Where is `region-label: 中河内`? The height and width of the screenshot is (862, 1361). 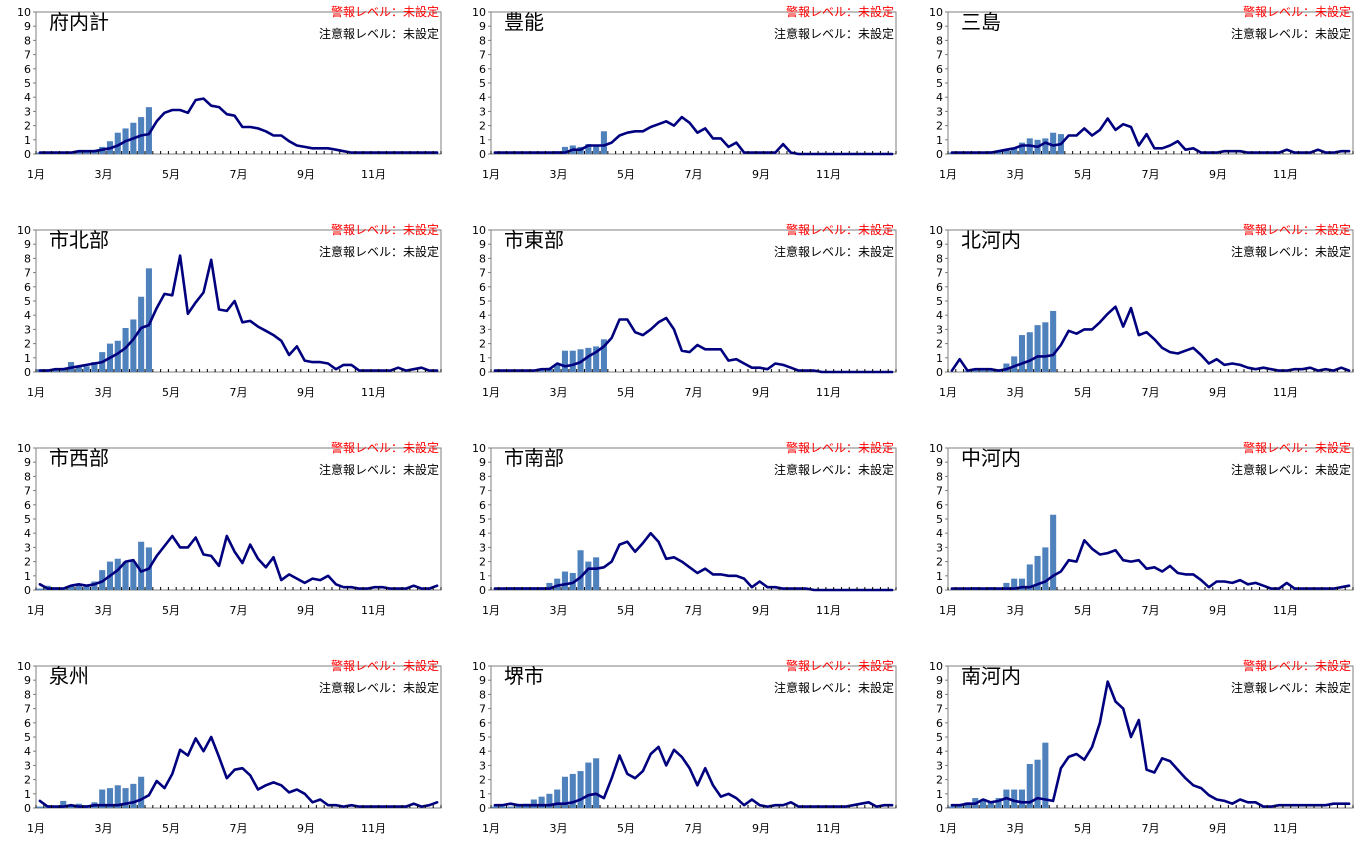
region-label: 中河内 is located at coordinates (991, 458).